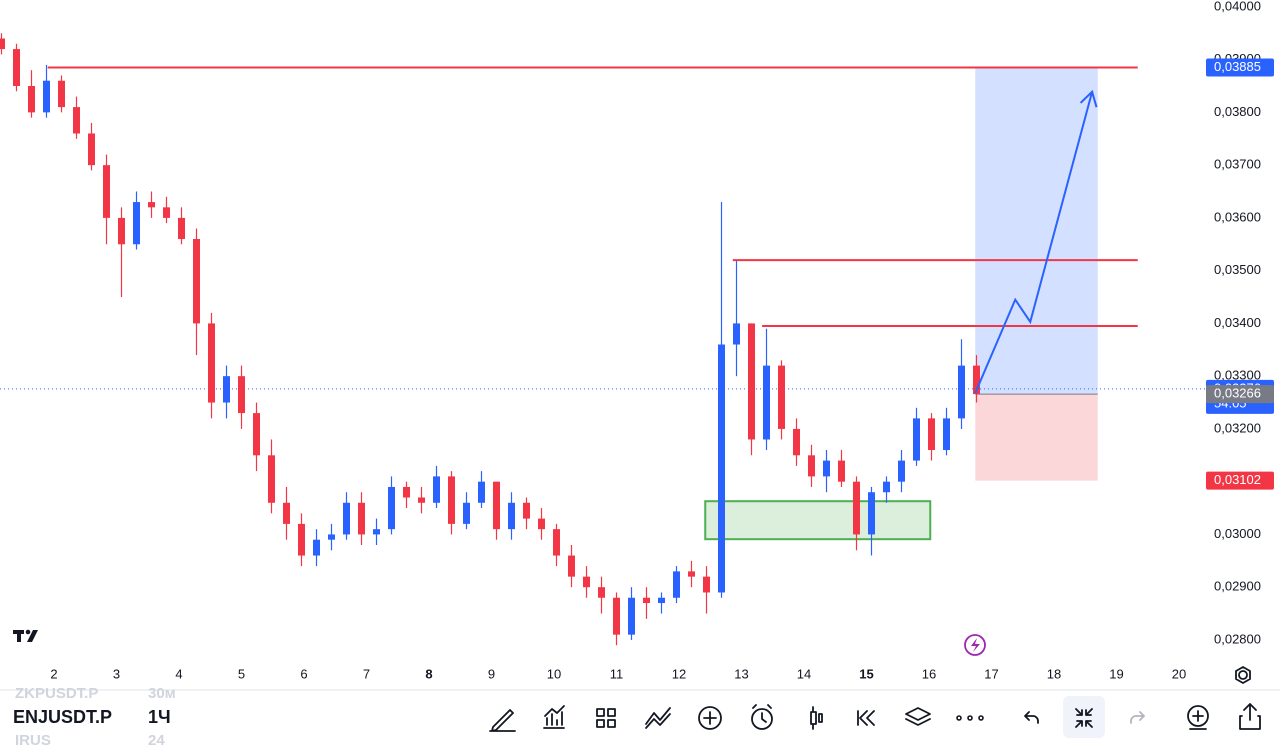  What do you see at coordinates (33, 739) in the screenshot?
I see `watchlist-symbol: IRUS` at bounding box center [33, 739].